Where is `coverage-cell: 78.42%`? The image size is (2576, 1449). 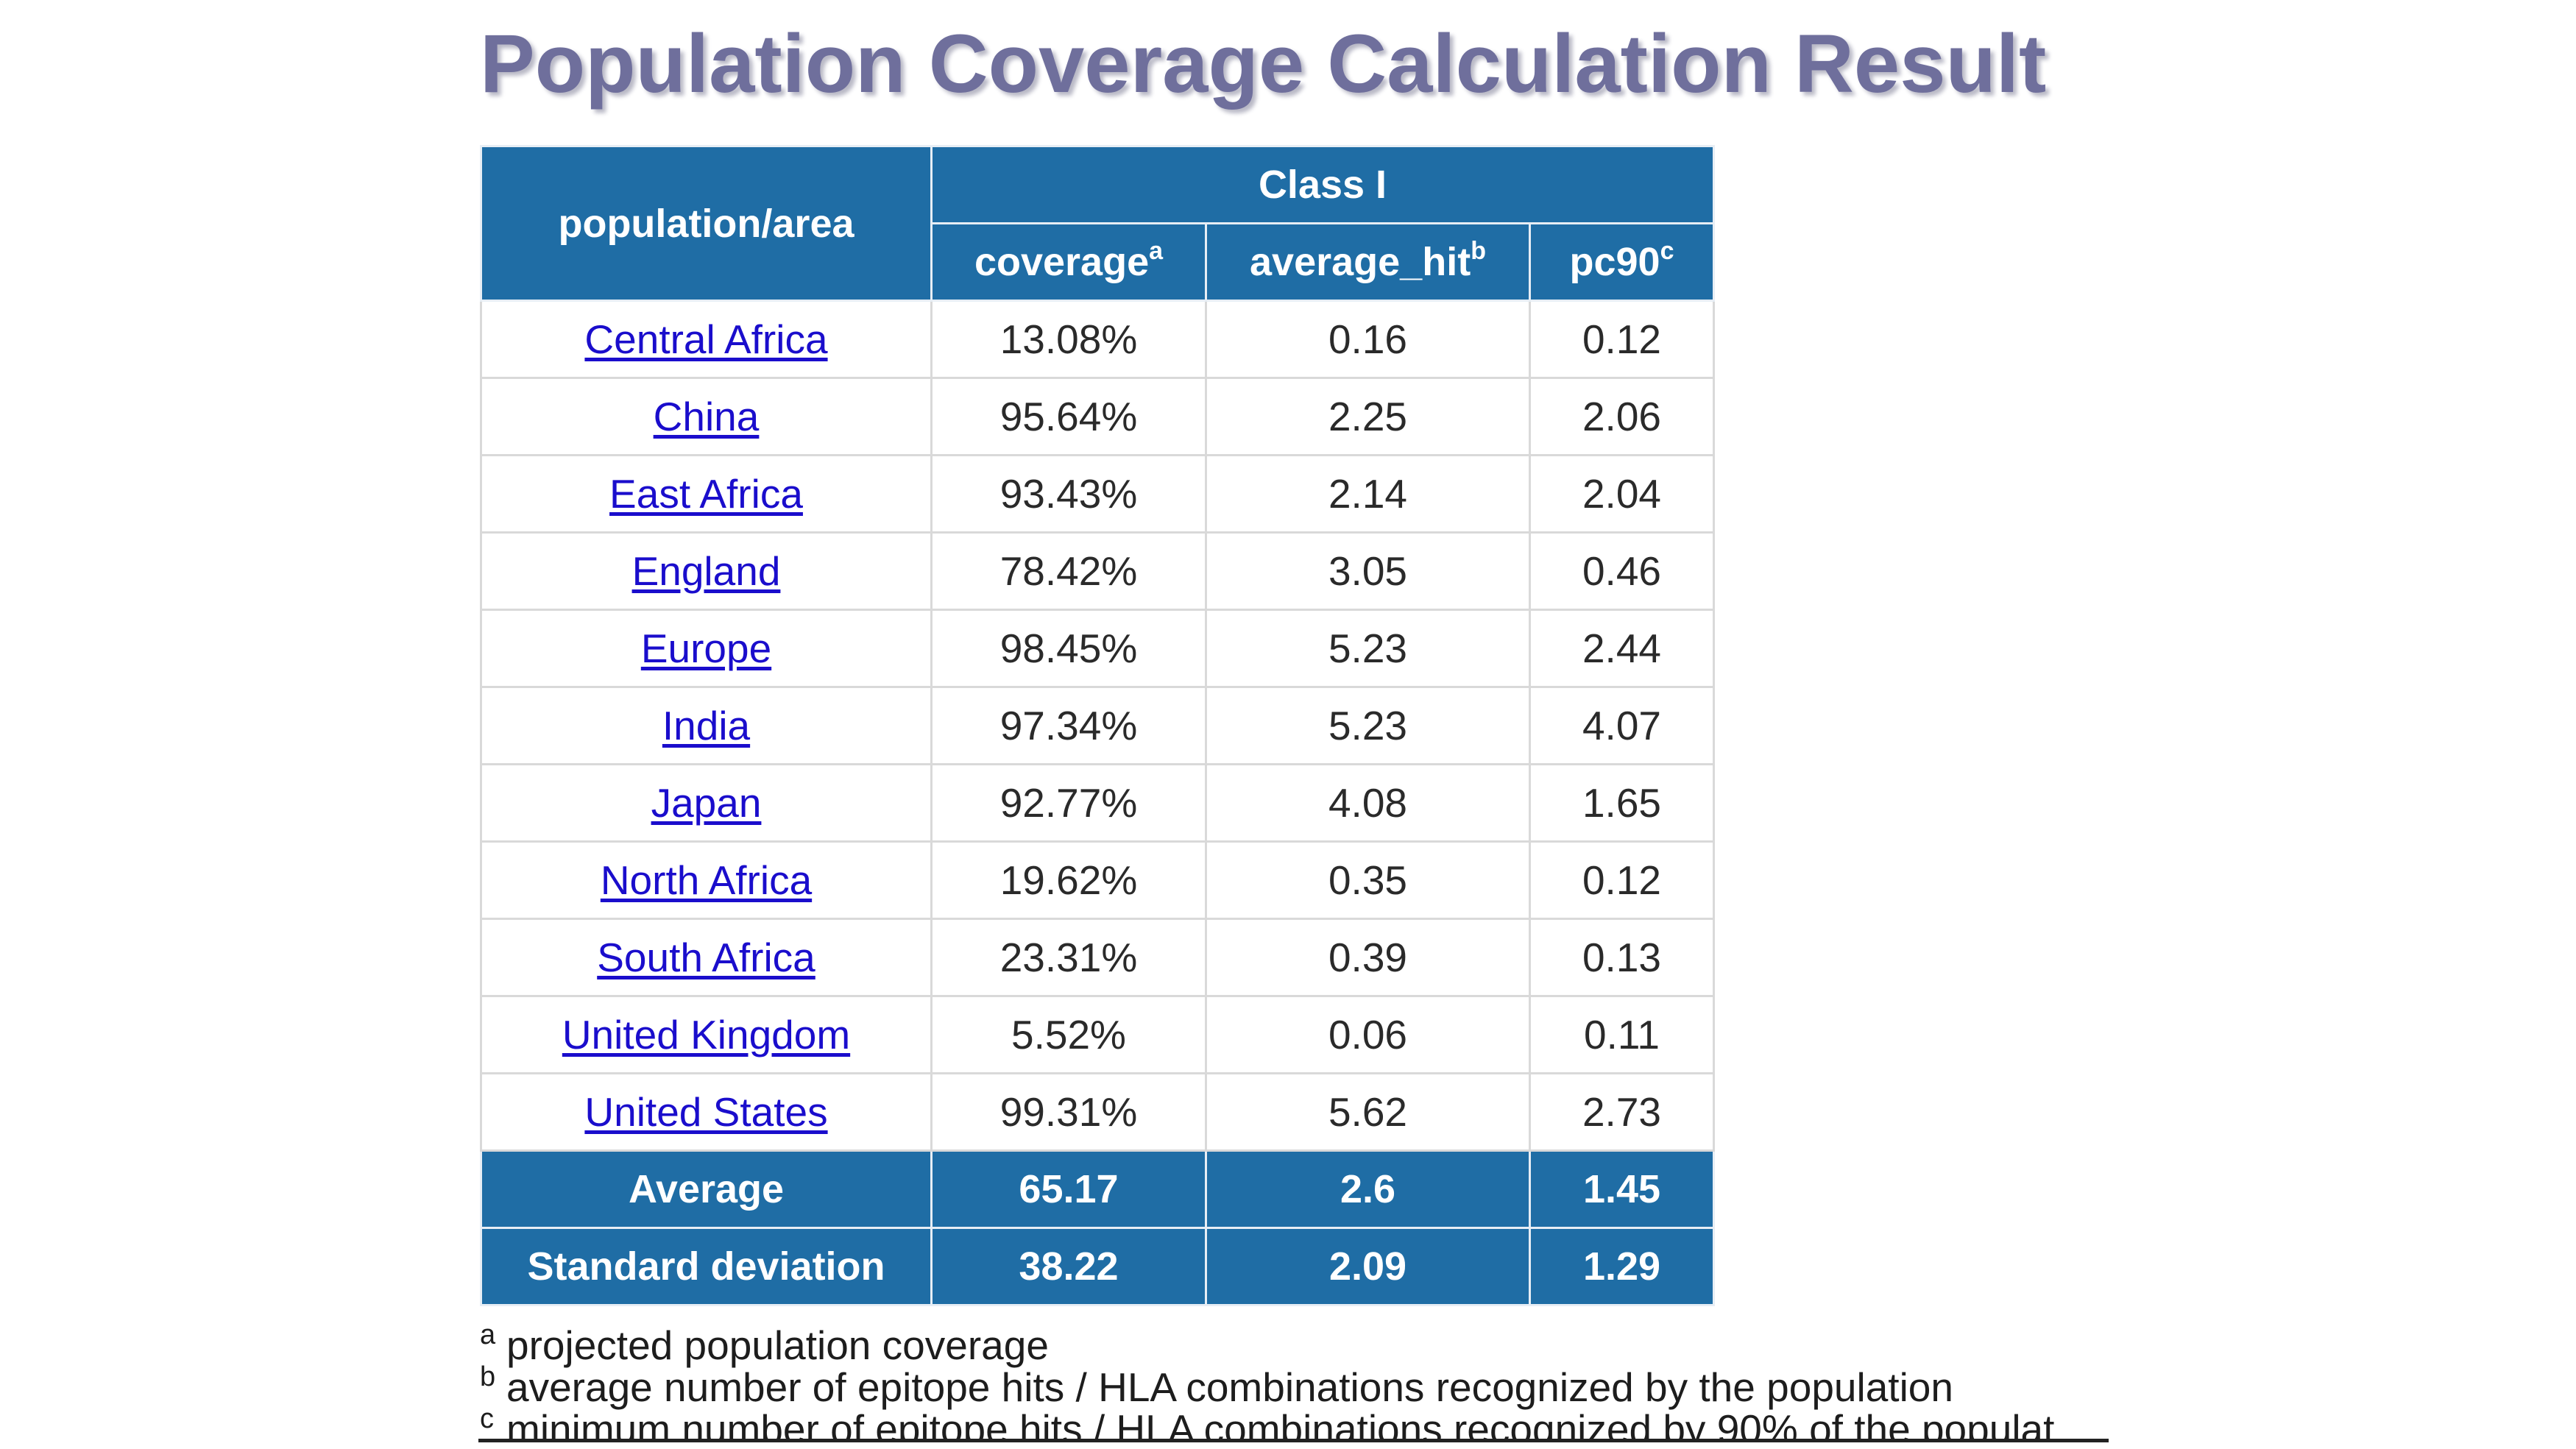 coverage-cell: 78.42% is located at coordinates (1068, 571).